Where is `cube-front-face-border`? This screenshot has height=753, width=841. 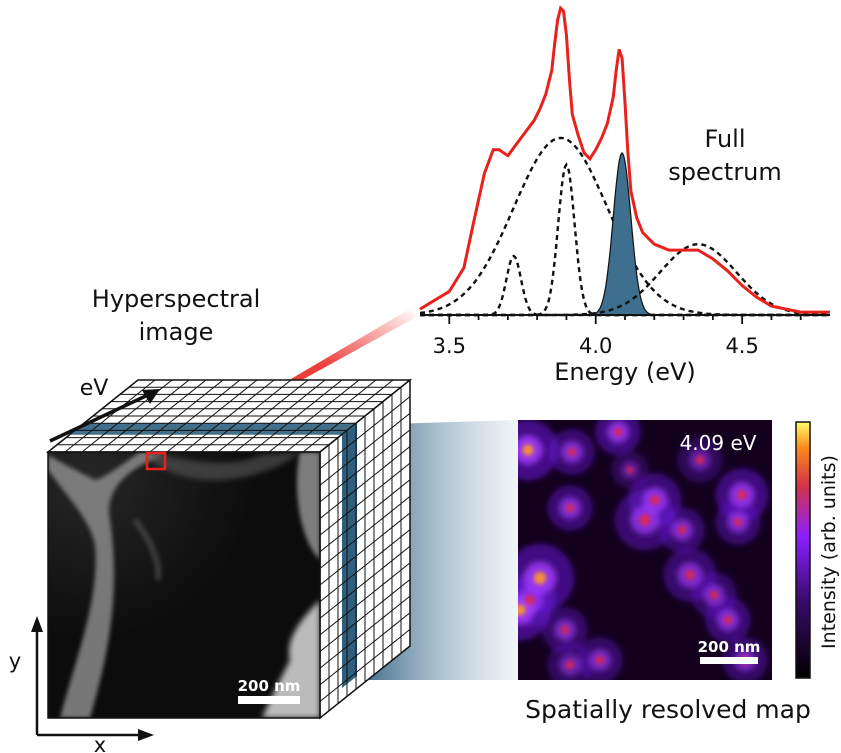 cube-front-face-border is located at coordinates (184, 585).